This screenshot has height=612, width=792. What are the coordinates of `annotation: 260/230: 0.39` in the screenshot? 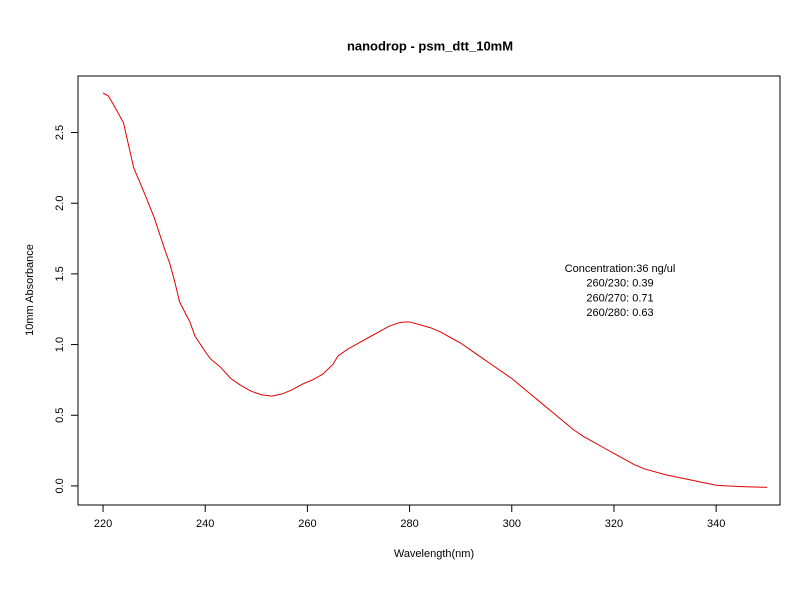 It's located at (619, 284).